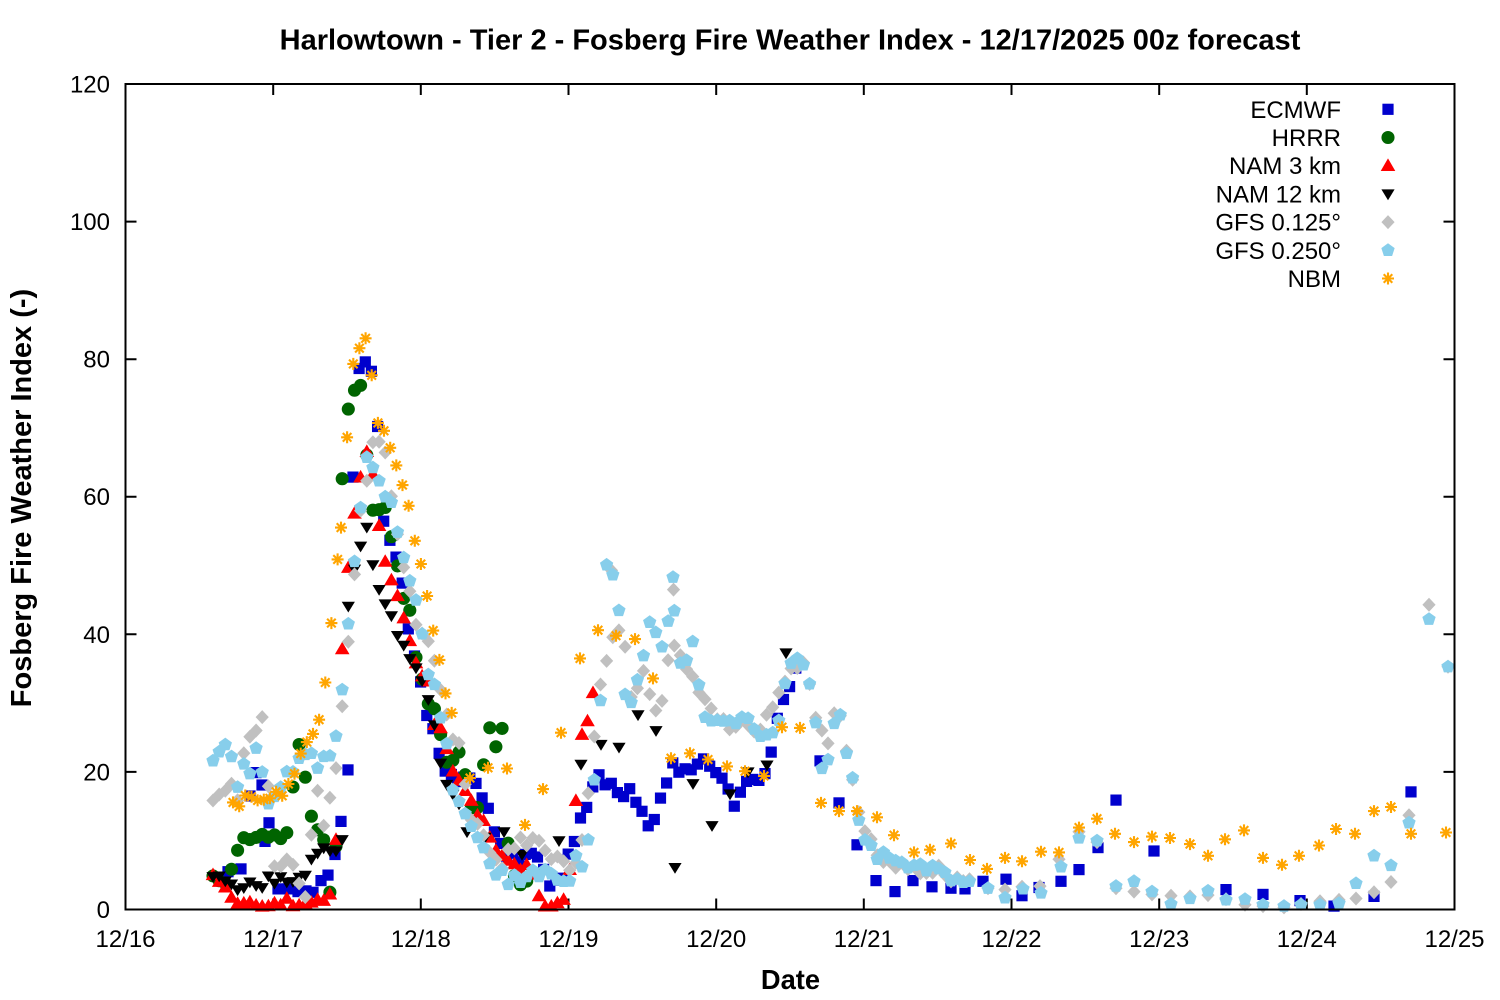 Image resolution: width=1500 pixels, height=1000 pixels. I want to click on svg-text: GFS 0.125°, so click(1278, 223).